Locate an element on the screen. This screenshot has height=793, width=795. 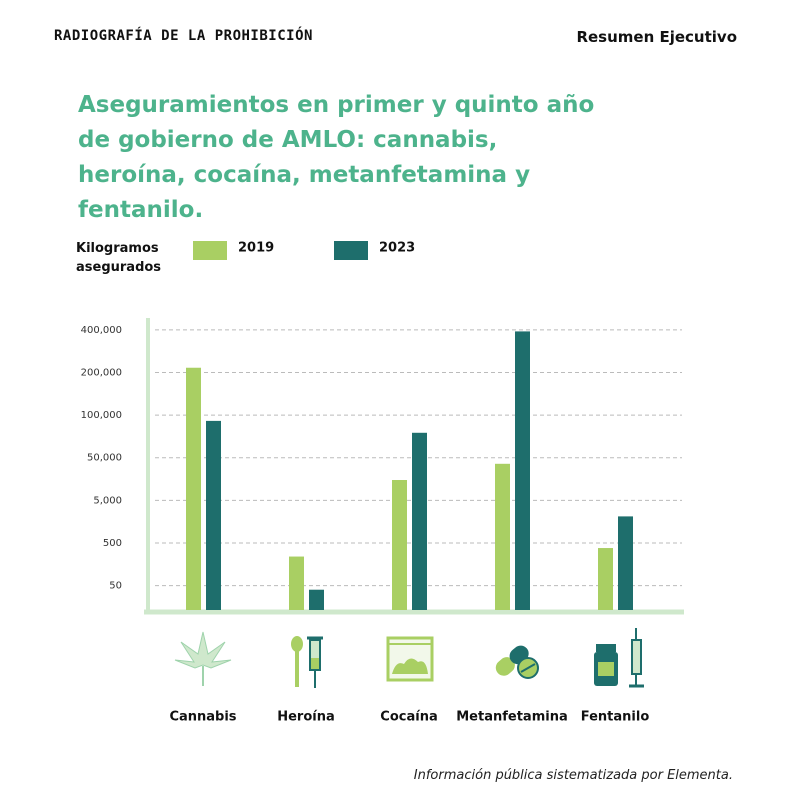
y-tick-label: 5,000 is located at coordinates (107, 500).